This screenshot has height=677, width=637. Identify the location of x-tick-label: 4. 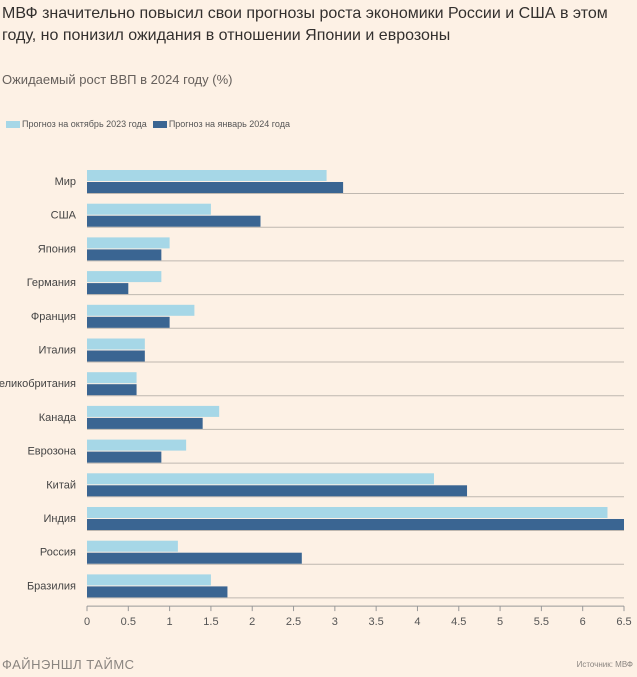
(417, 622).